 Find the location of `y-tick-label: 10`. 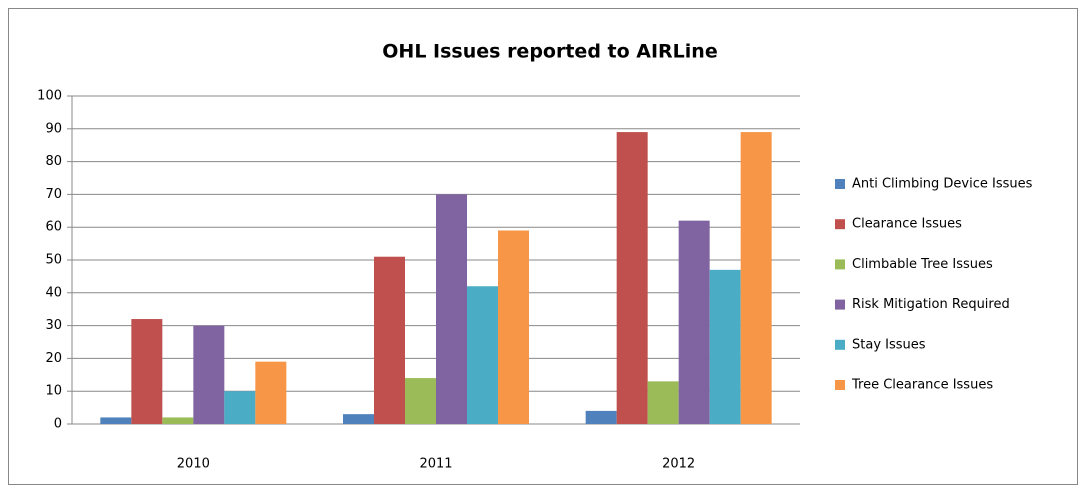

y-tick-label: 10 is located at coordinates (53, 391).